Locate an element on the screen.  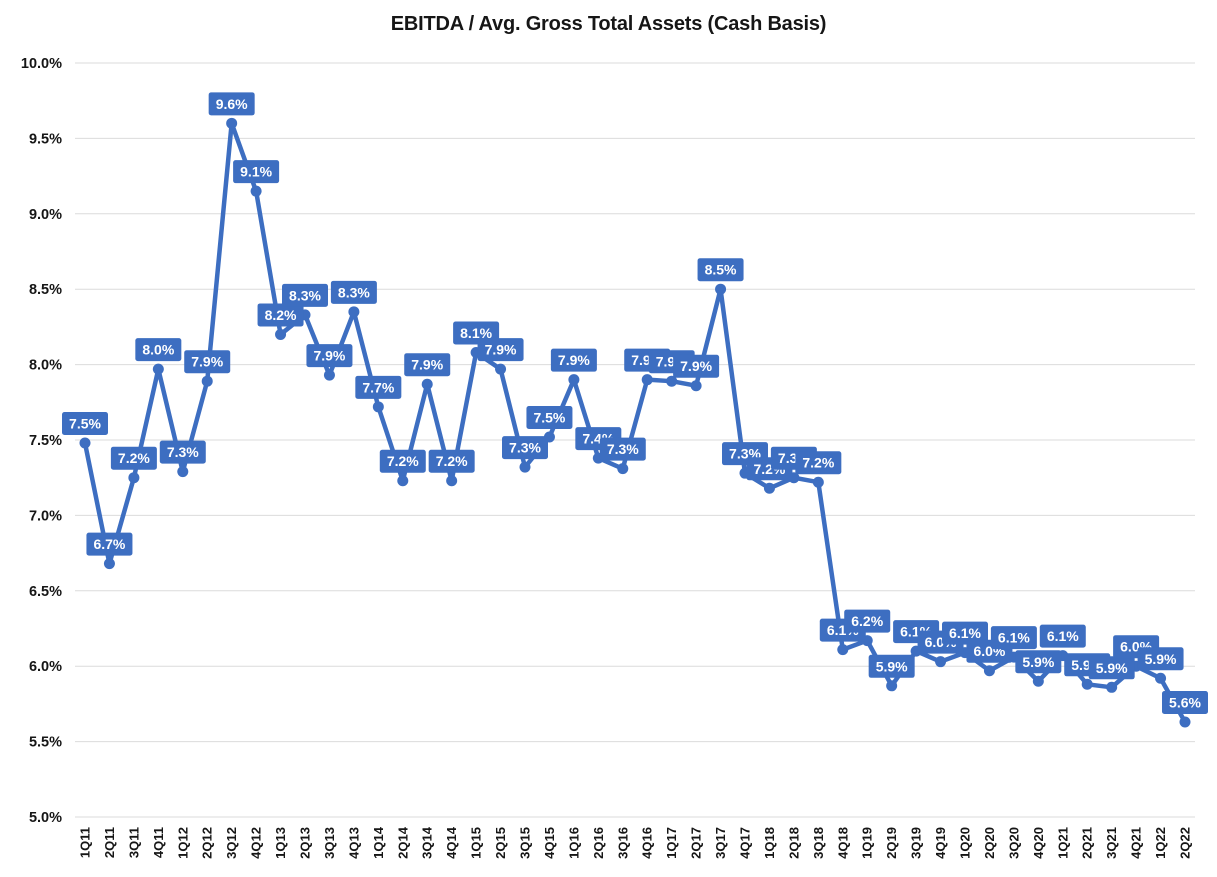
y-tick-label: 5.0% is located at coordinates (45, 818).